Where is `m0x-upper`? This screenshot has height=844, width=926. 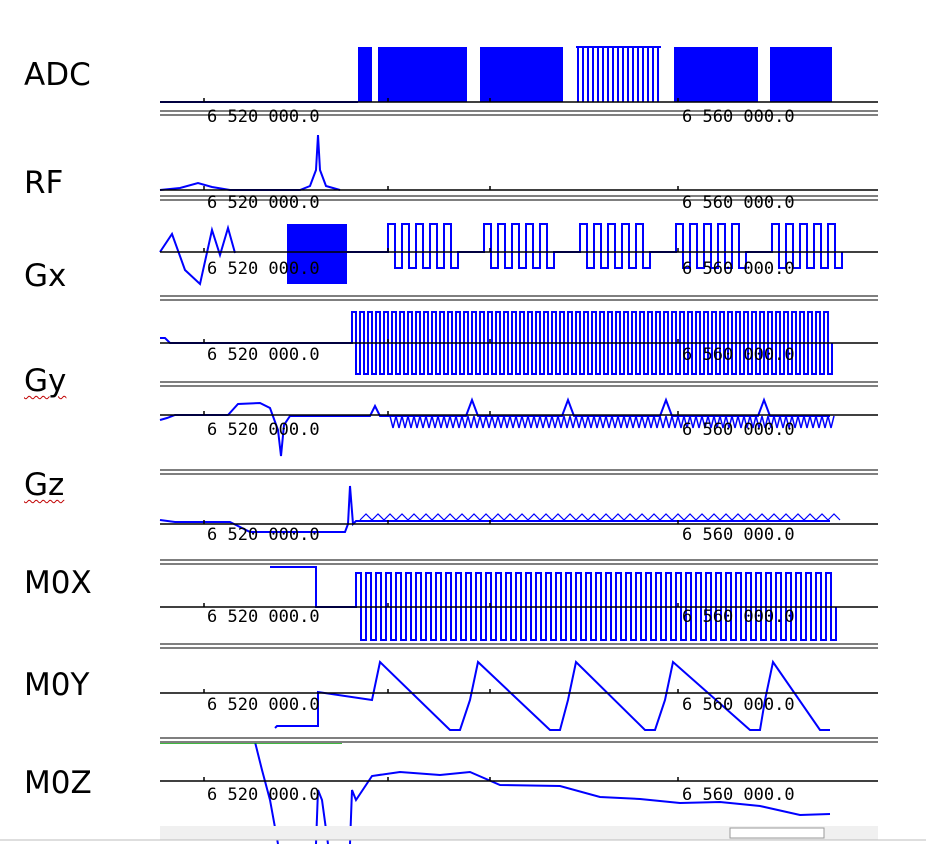
m0x-upper is located at coordinates (494, 509).